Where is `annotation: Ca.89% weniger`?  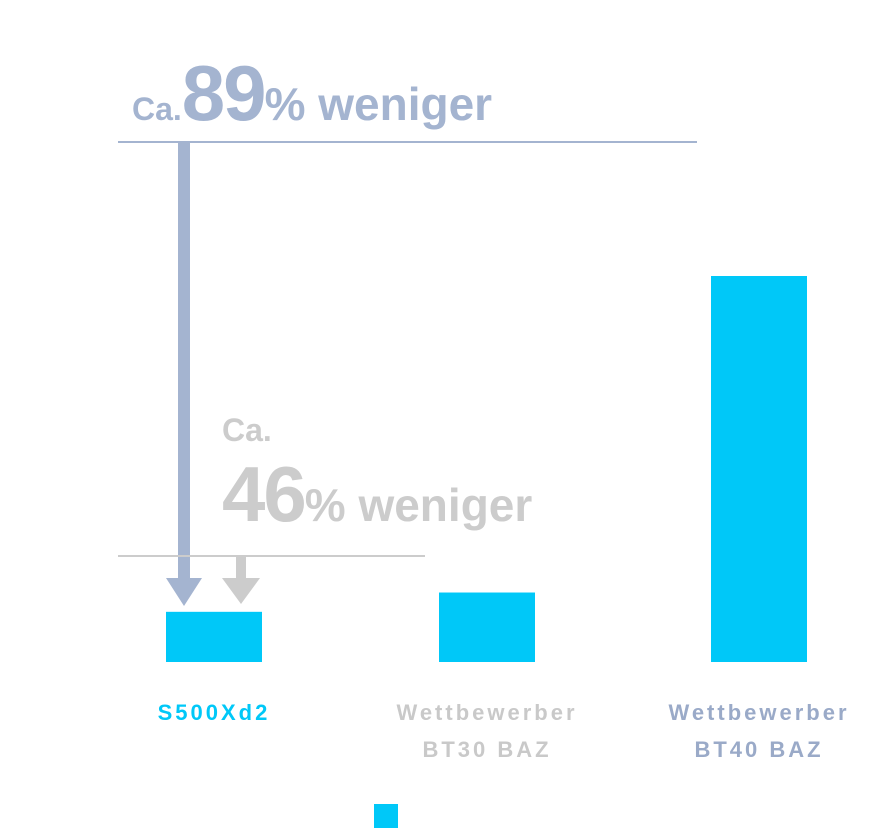 annotation: Ca.89% weniger is located at coordinates (312, 93).